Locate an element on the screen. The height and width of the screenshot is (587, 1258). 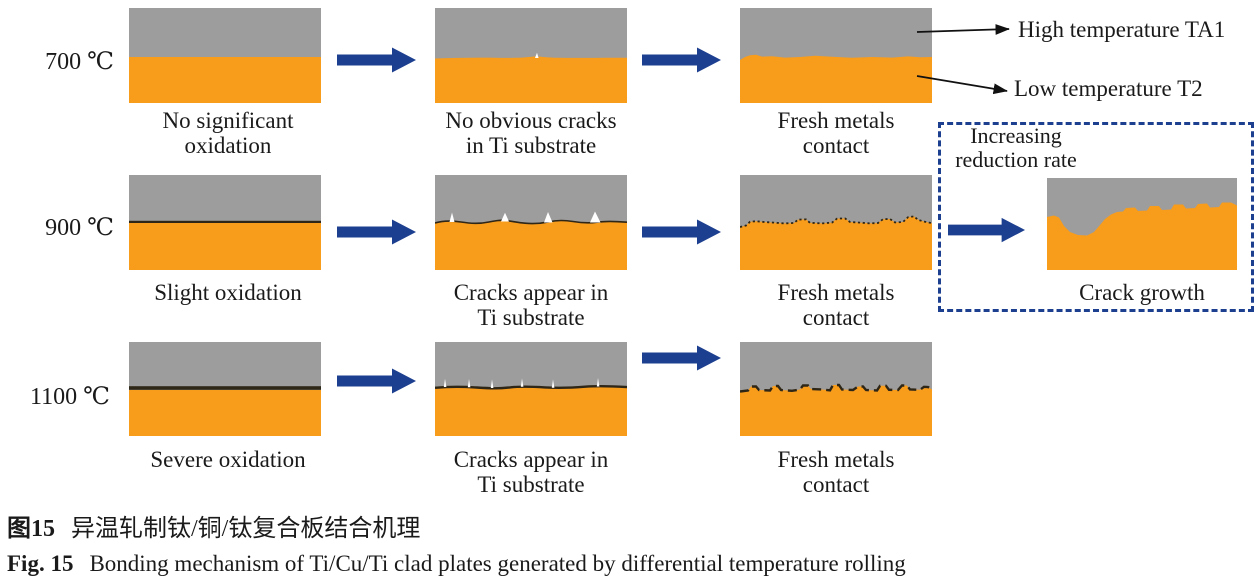
caption-900-stage1: Slight oxidation is located at coordinates (228, 292).